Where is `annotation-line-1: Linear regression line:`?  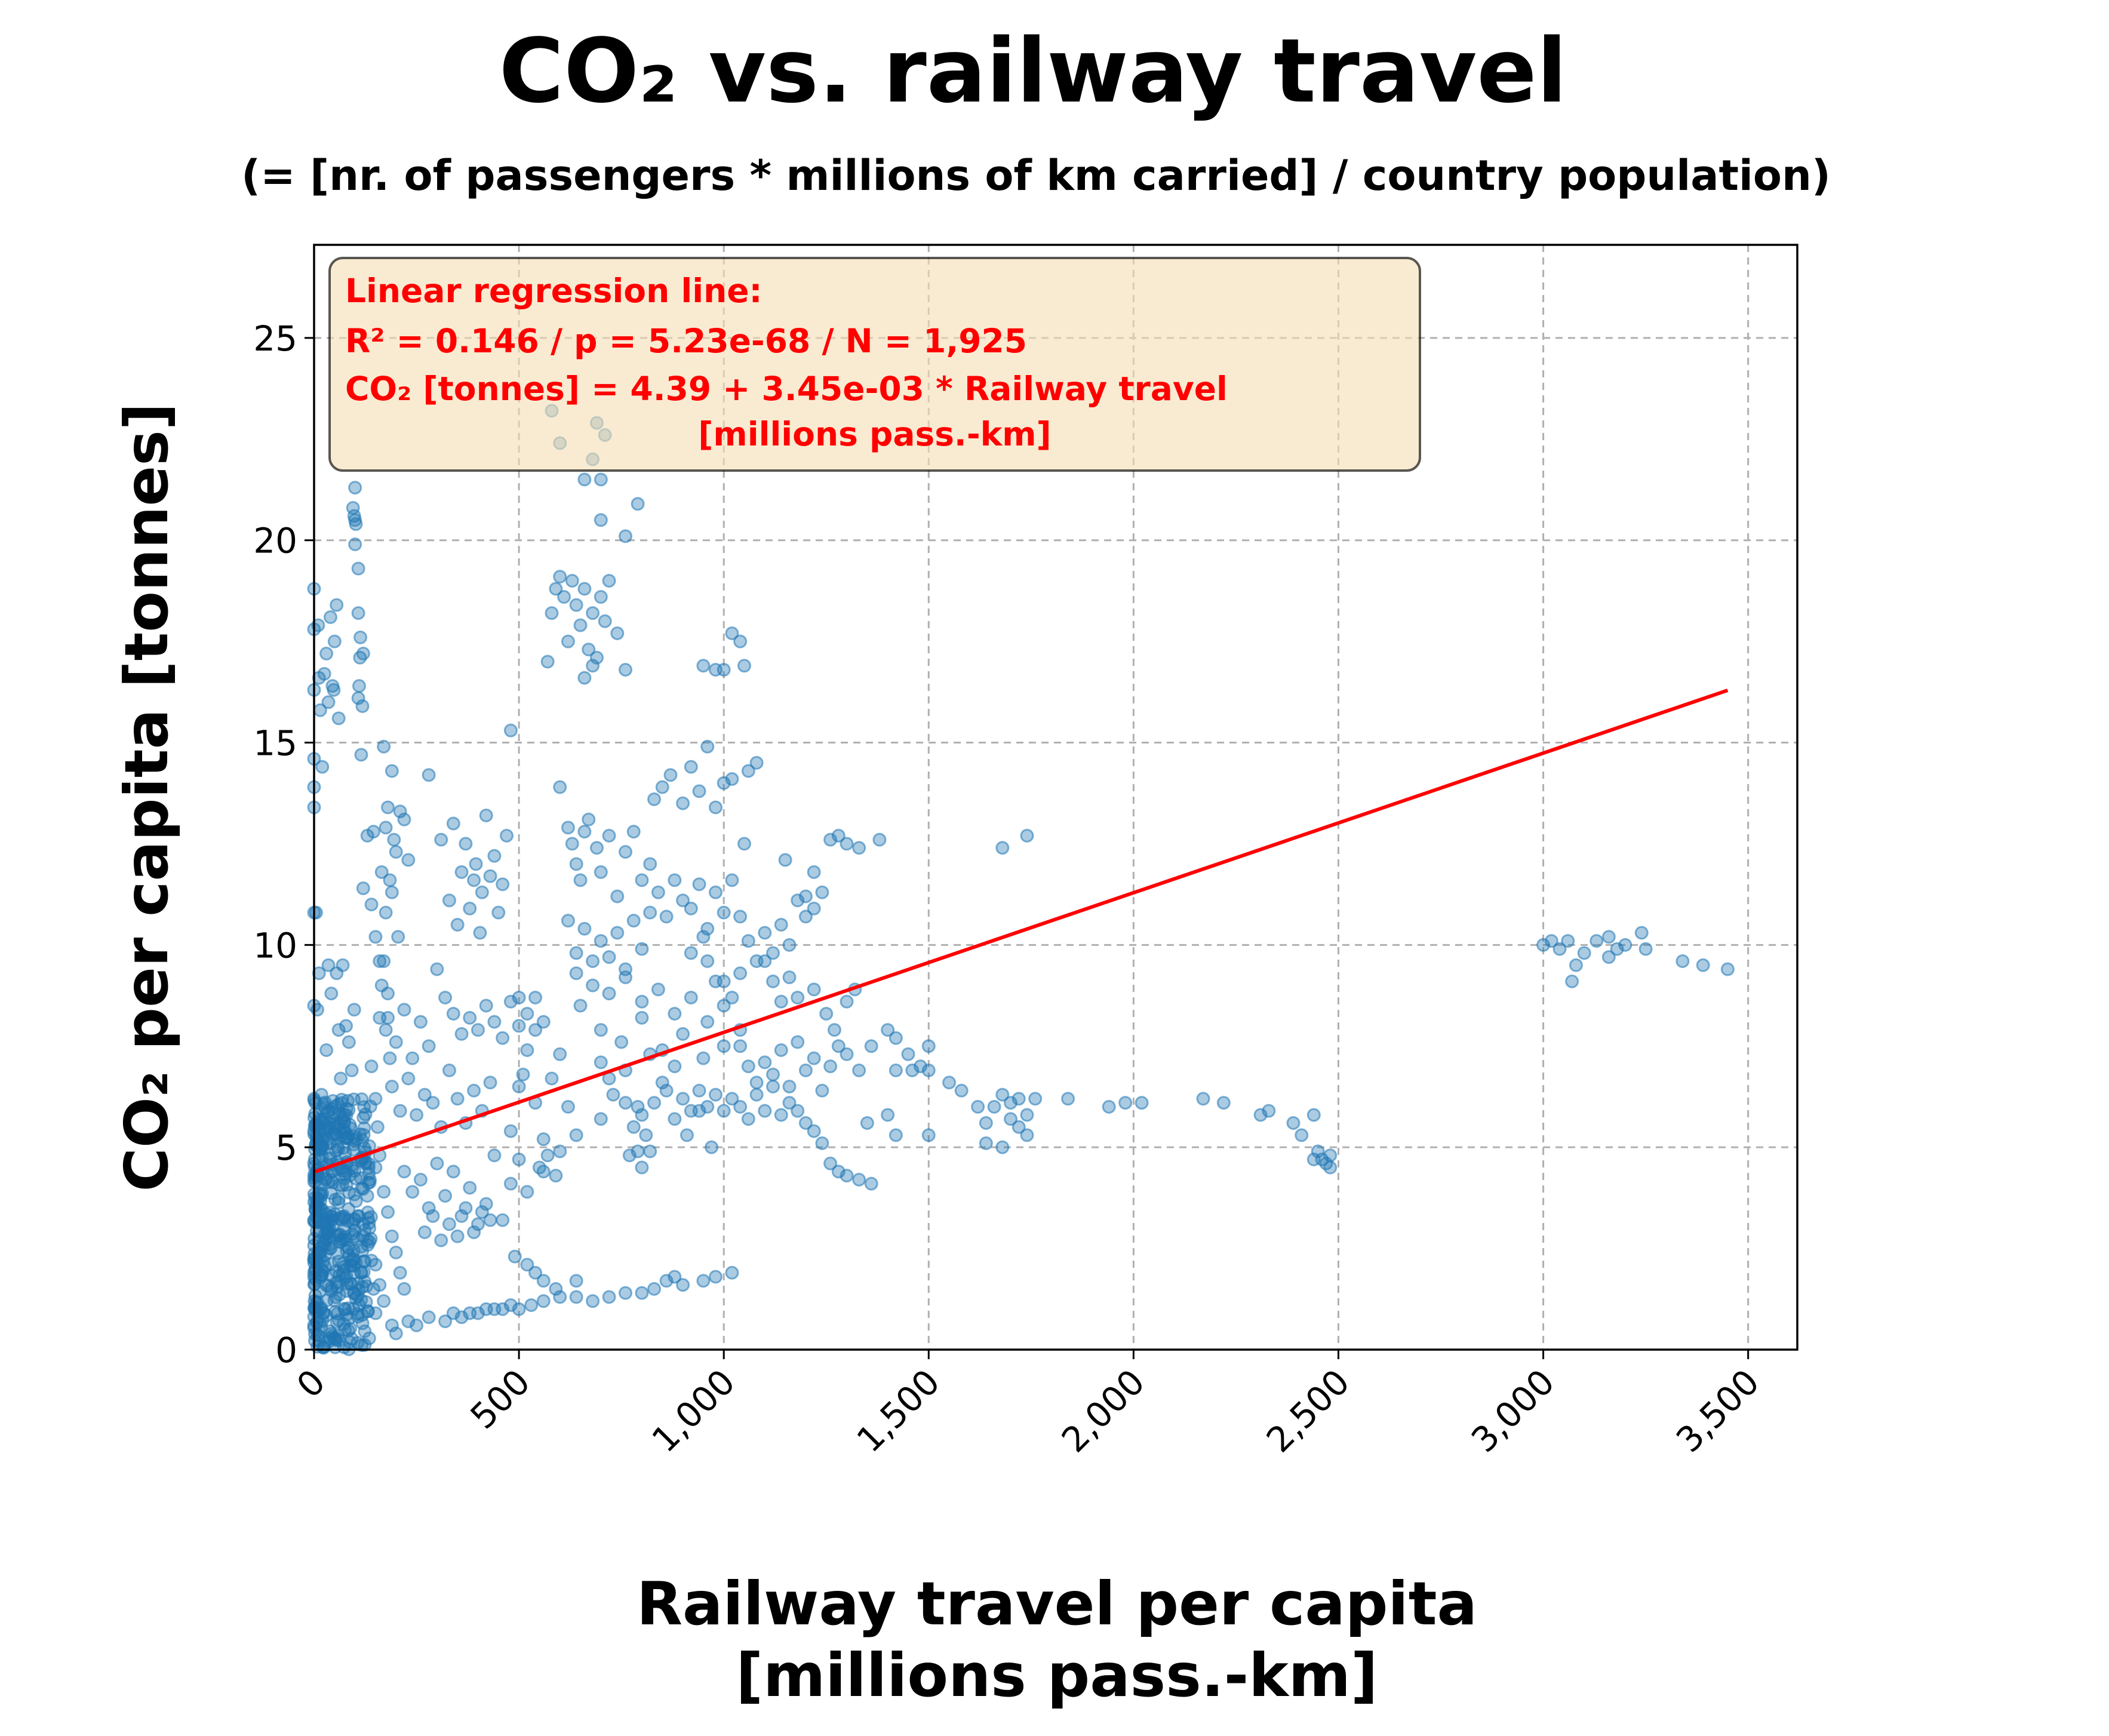 annotation-line-1: Linear regression line: is located at coordinates (554, 291).